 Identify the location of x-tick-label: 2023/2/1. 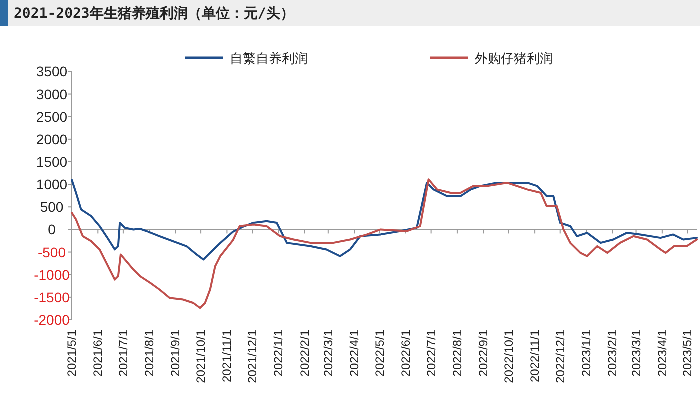
(613, 353).